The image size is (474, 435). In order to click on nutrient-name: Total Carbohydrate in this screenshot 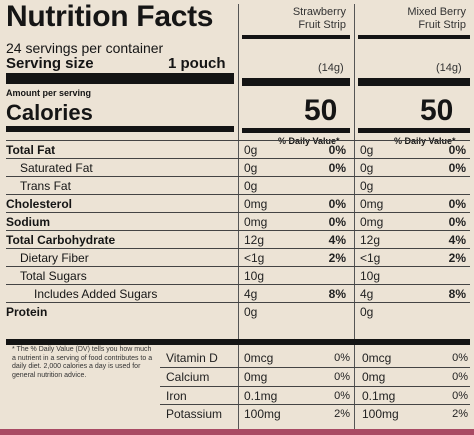, I will do `click(61, 240)`.